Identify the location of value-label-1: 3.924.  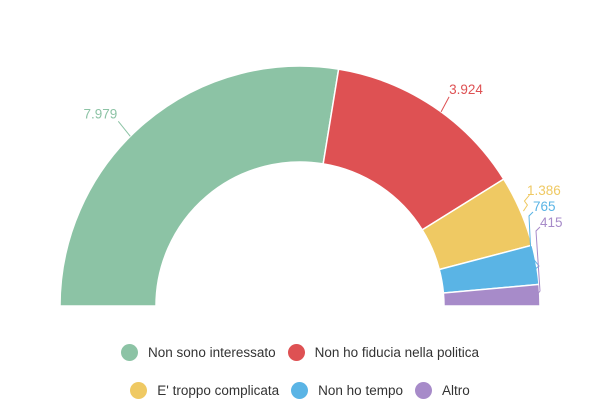
(466, 89).